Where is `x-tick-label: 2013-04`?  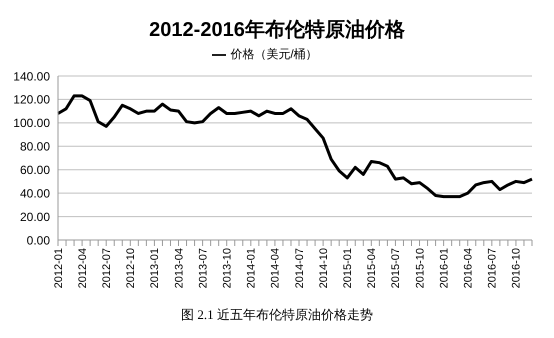 x-tick-label: 2013-04 is located at coordinates (179, 268).